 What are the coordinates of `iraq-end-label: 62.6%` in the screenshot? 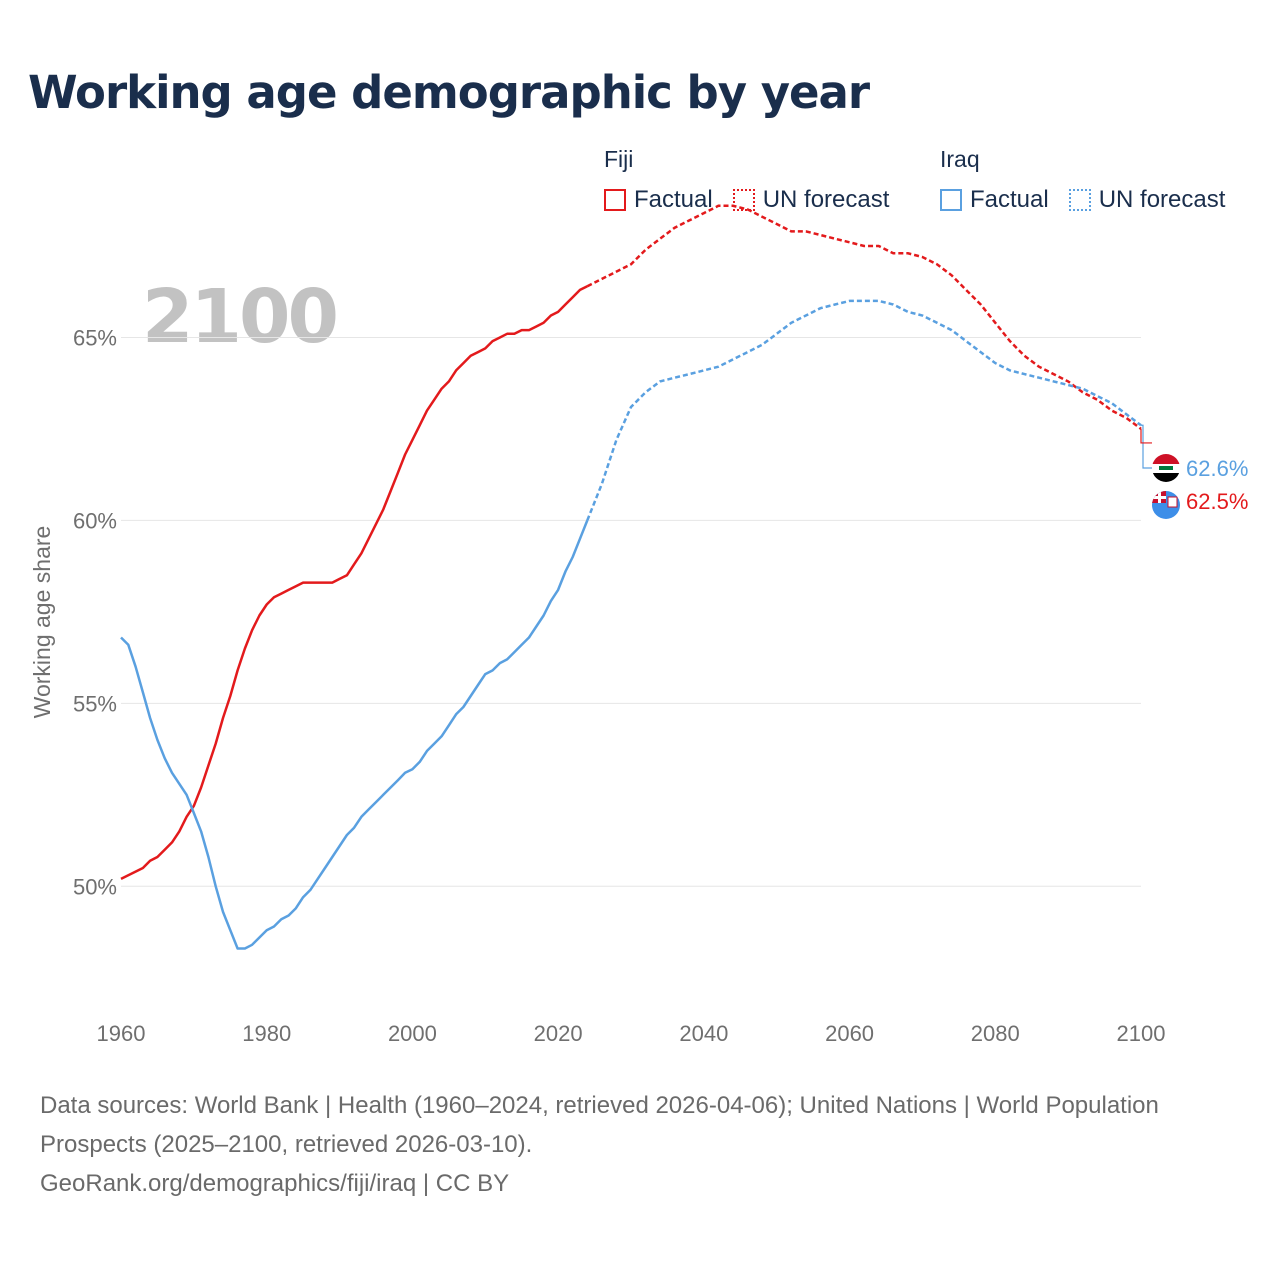 It's located at (1217, 468).